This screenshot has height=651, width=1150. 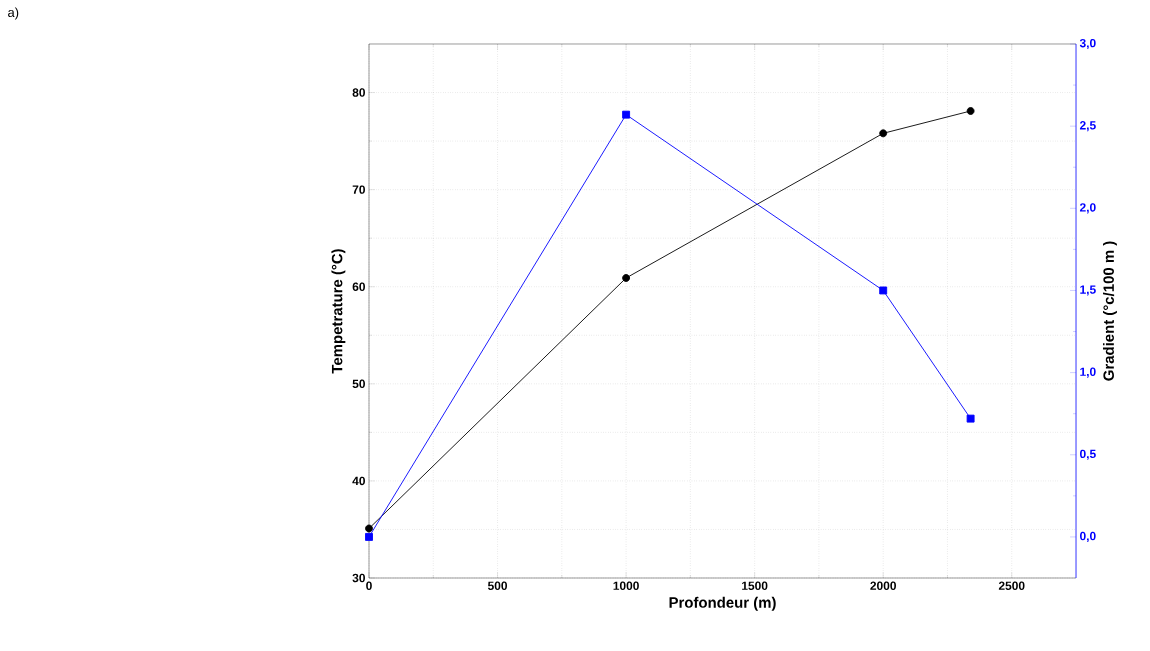 I want to click on y-tick-label: 30, so click(x=358, y=578).